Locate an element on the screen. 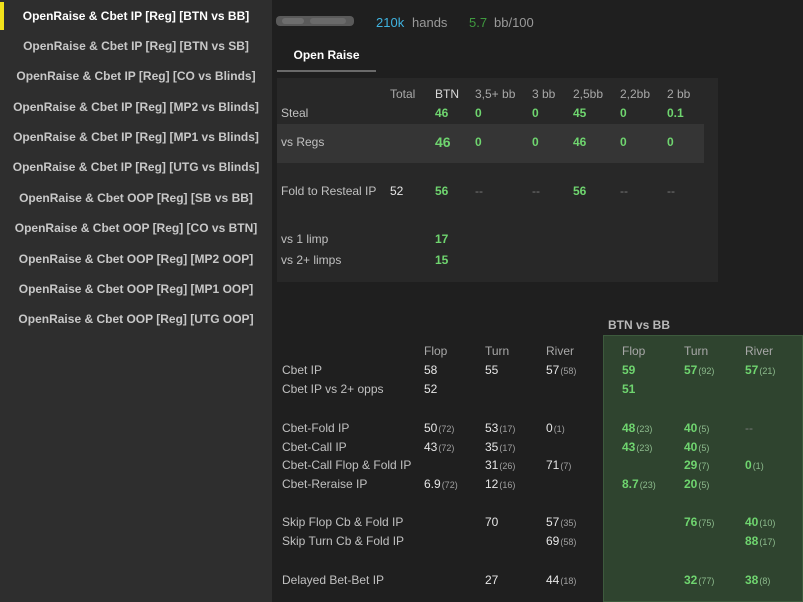 This screenshot has height=602, width=803. cbet-cell: 57(35) is located at coordinates (561, 522).